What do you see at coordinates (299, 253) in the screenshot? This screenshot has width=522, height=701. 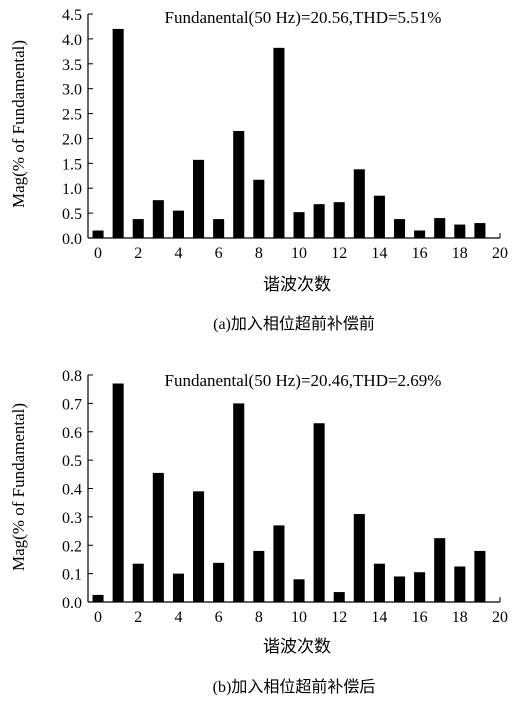 I see `chart-a-x-tick-label: 10` at bounding box center [299, 253].